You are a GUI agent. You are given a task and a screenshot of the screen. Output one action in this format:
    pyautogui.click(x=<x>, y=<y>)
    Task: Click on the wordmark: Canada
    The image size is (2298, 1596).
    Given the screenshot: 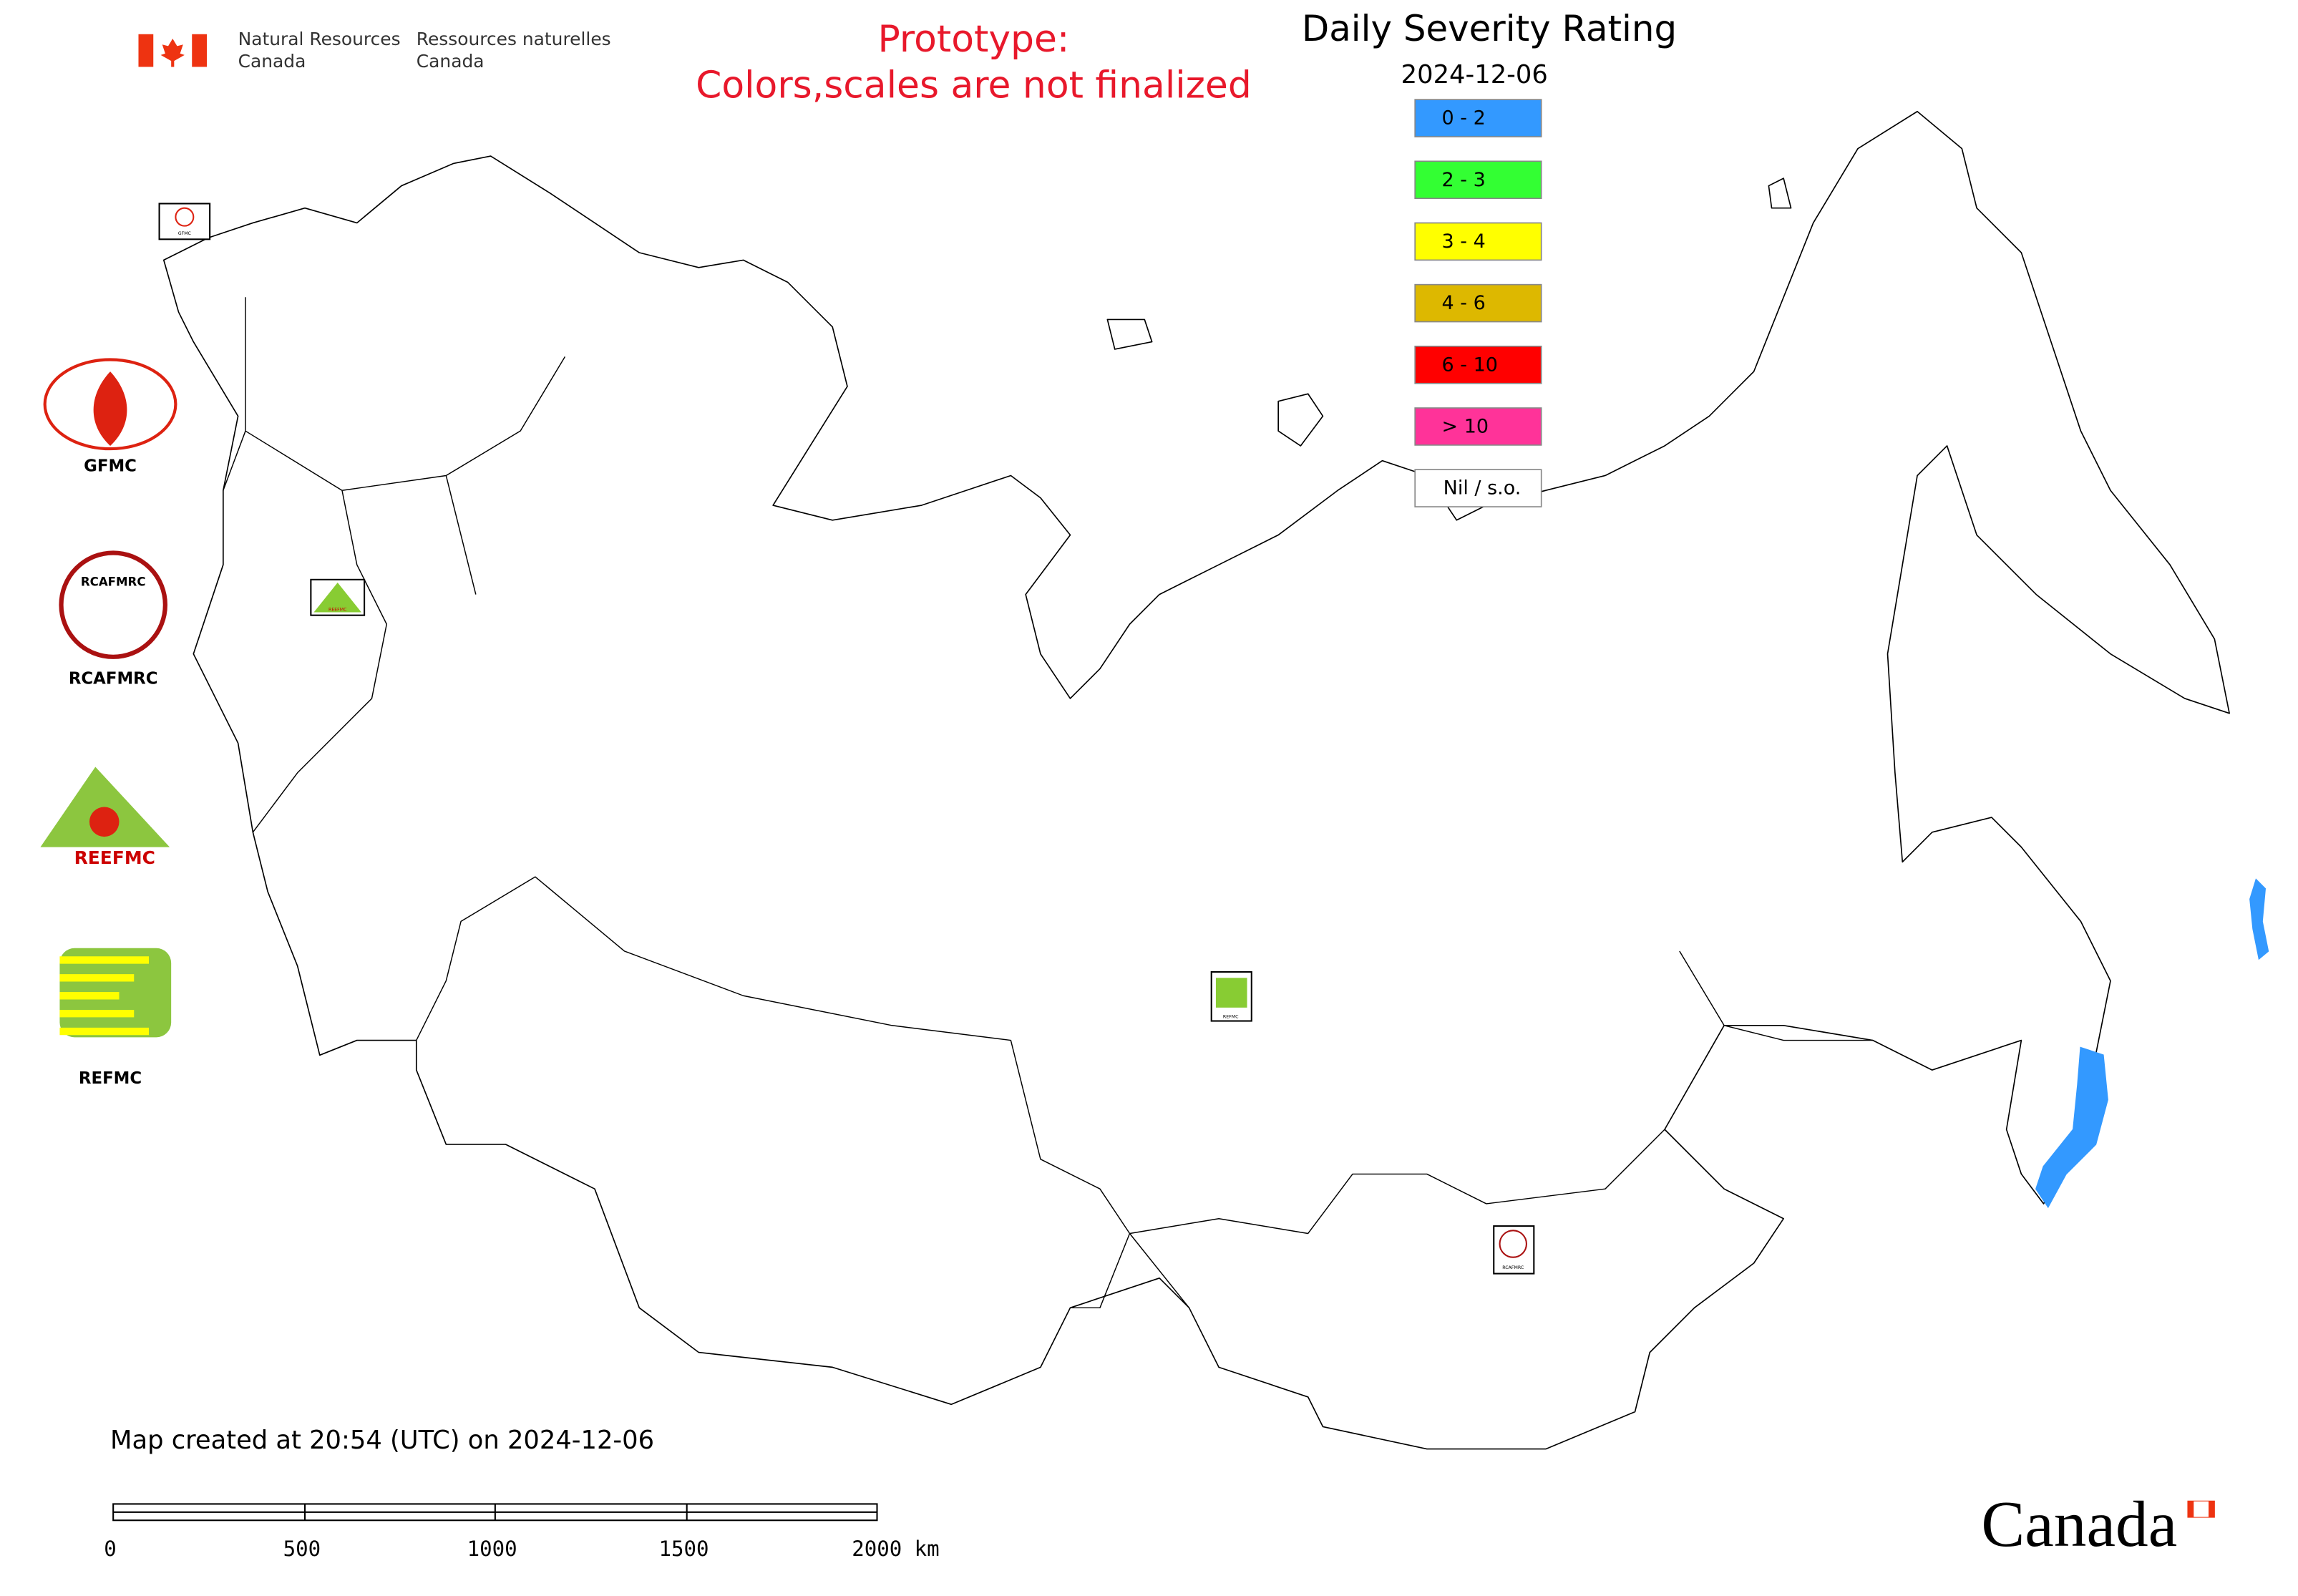 What is the action you would take?
    pyautogui.click(x=2079, y=1524)
    